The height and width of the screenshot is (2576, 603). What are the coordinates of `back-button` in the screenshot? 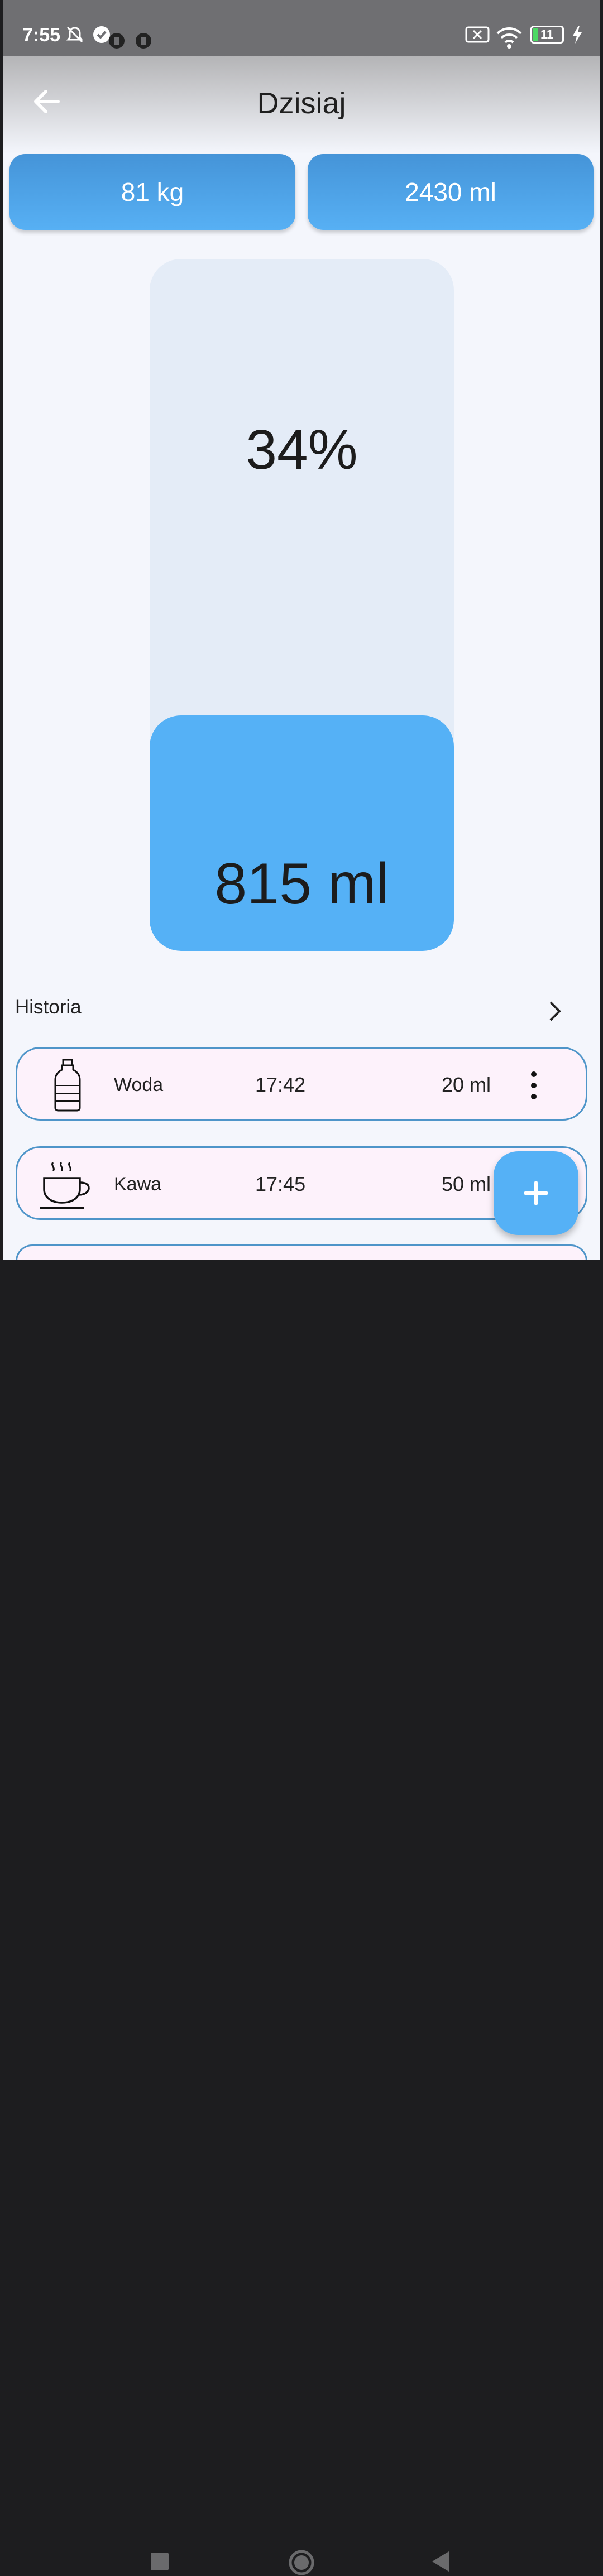 It's located at (47, 101).